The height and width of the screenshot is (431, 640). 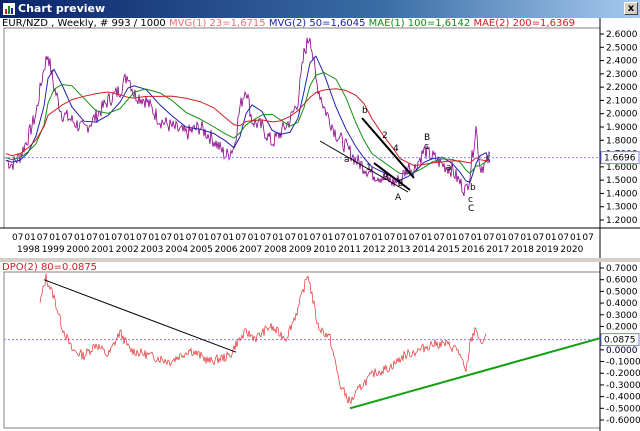 I want to click on window-title: Chart preview, so click(x=62, y=8).